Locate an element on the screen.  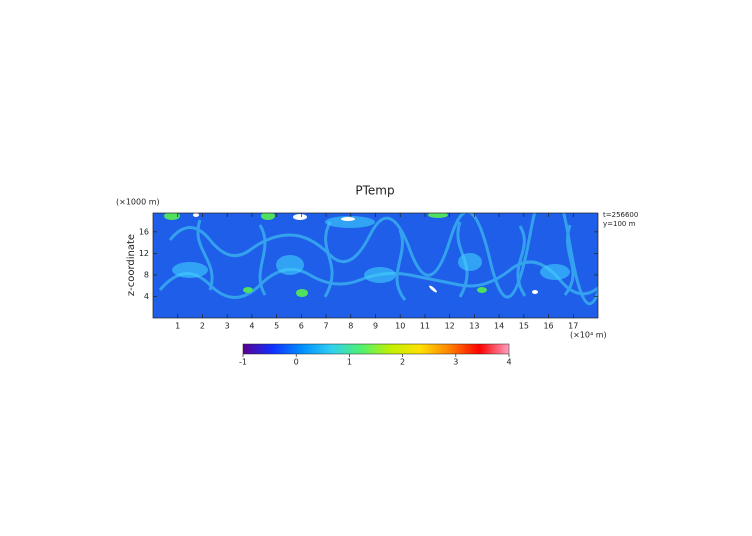
x-tick-label: 8 is located at coordinates (350, 326).